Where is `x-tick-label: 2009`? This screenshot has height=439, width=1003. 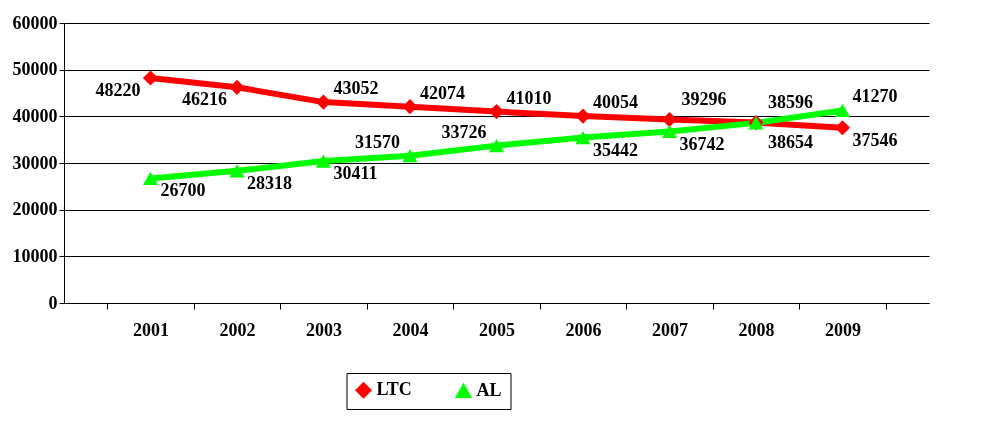 x-tick-label: 2009 is located at coordinates (843, 329).